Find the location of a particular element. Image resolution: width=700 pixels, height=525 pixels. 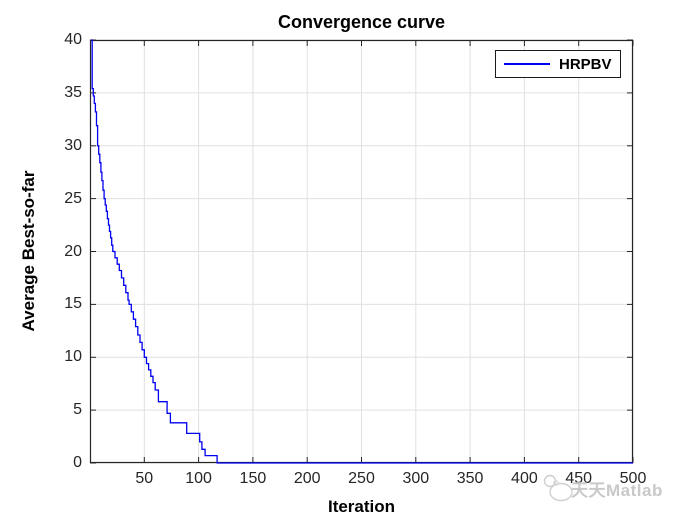

y-axis-label: Average Best-so-far is located at coordinates (28, 251).